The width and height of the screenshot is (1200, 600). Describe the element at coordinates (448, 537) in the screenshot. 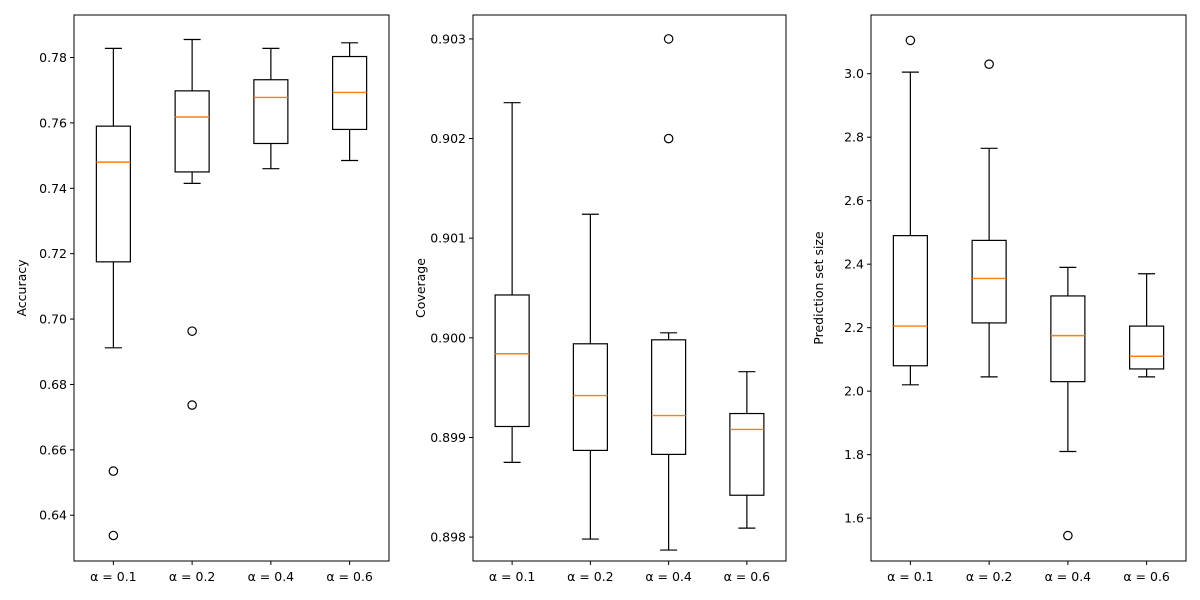

I see `y-tick-label: 0.898` at that location.